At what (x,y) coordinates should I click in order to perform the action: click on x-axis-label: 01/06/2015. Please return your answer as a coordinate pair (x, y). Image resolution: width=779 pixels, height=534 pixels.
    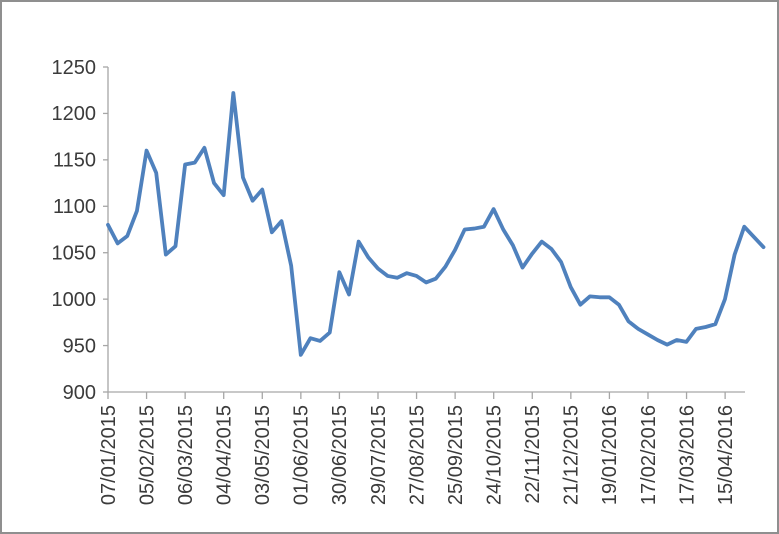
    Looking at the image, I should click on (302, 455).